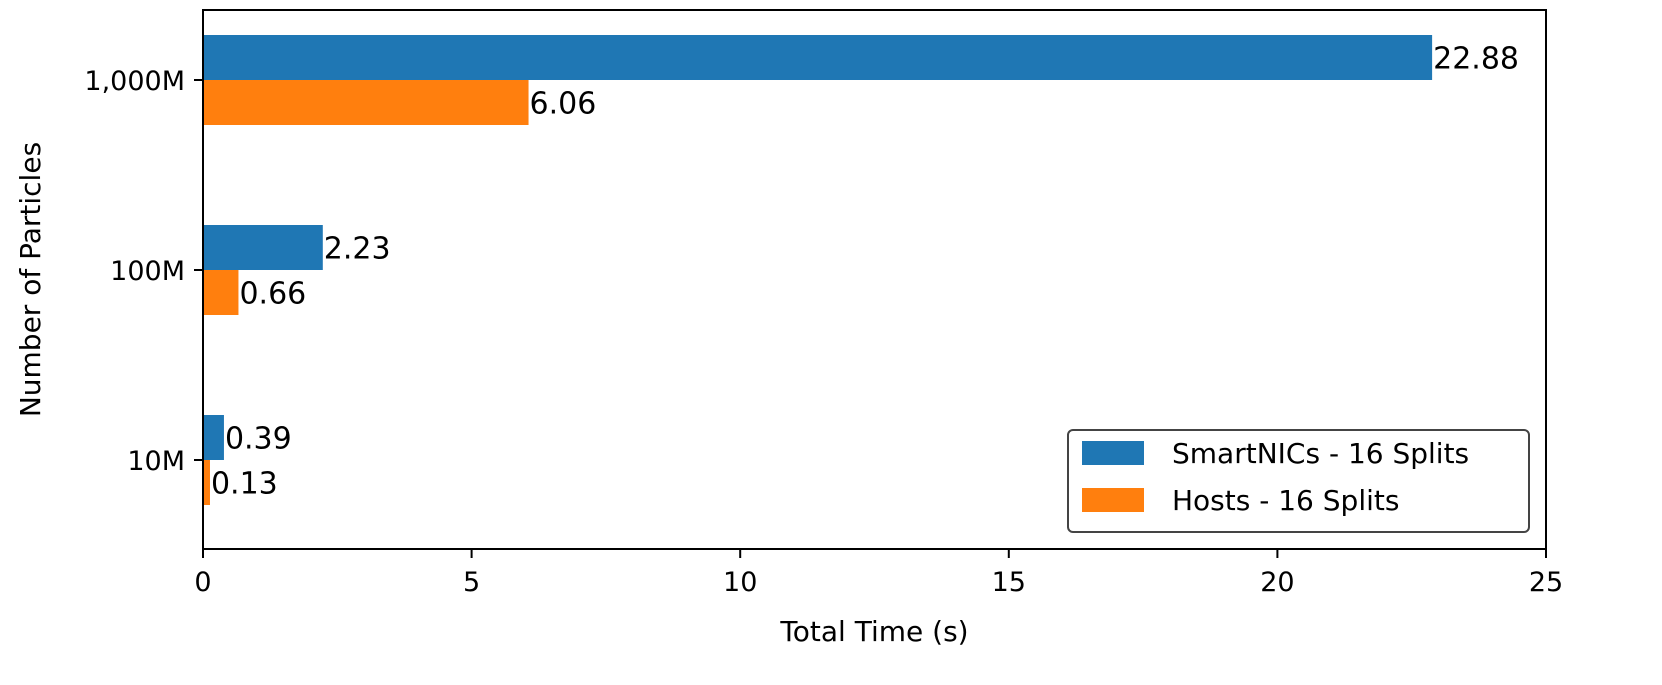 The height and width of the screenshot is (685, 1662). Describe the element at coordinates (1277, 582) in the screenshot. I see `x-tick-label-20: 20` at that location.